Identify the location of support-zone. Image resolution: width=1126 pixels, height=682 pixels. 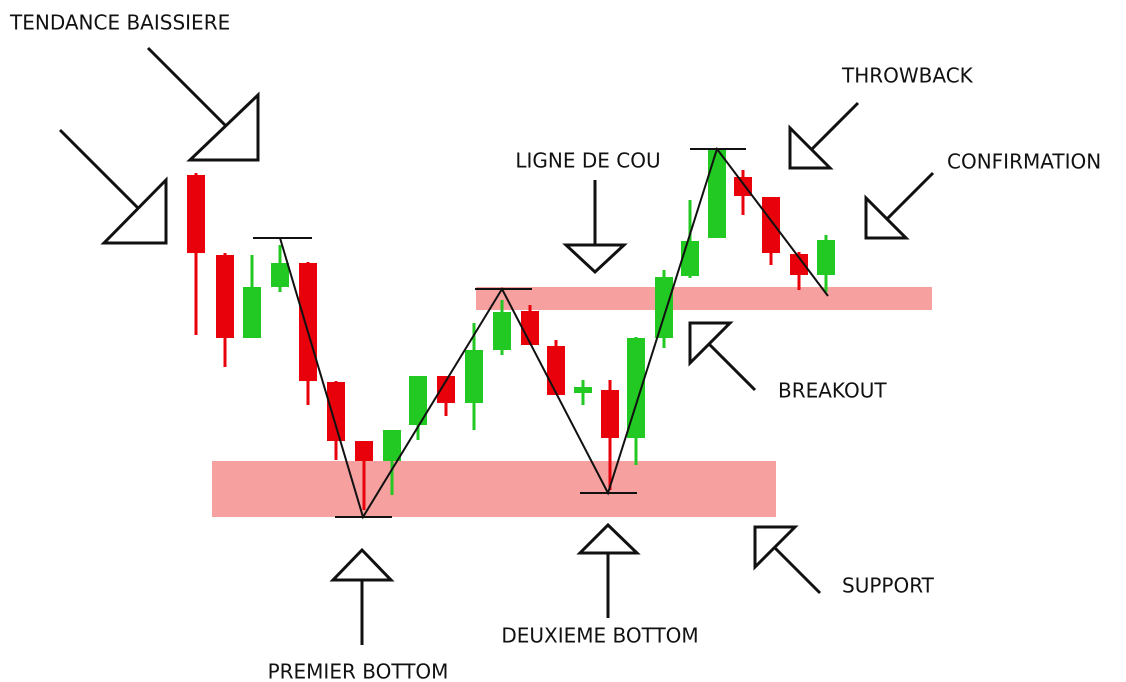
(494, 489).